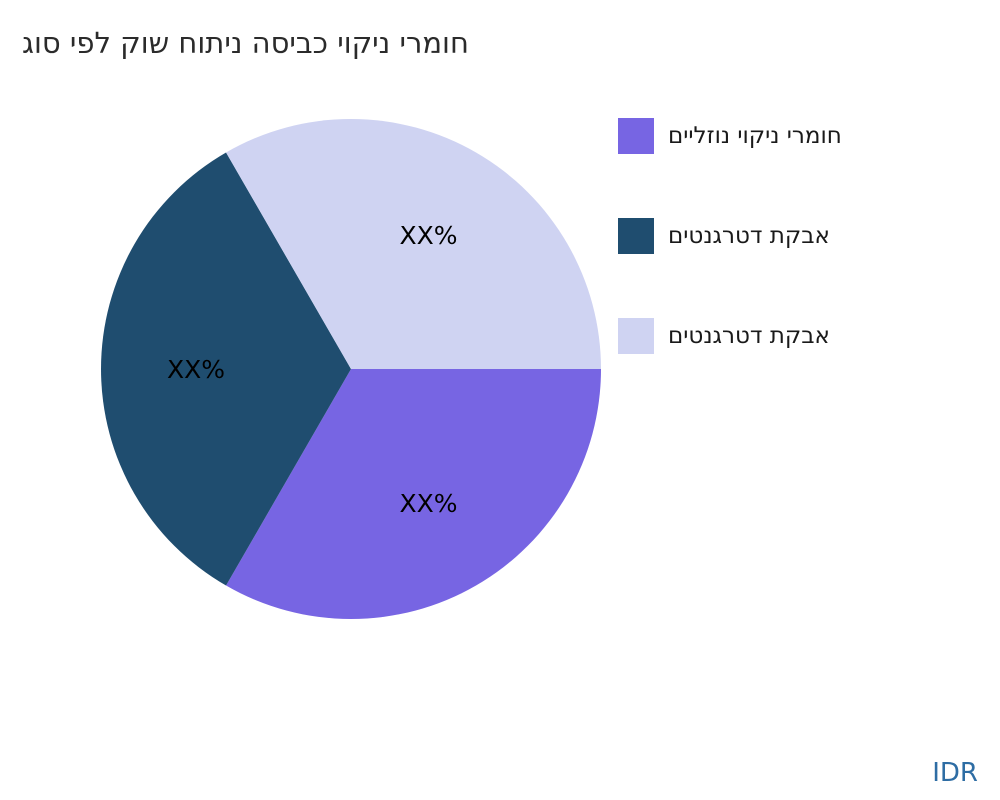 This screenshot has width=1000, height=800. What do you see at coordinates (245, 43) in the screenshot?
I see `chart-title: חומרי ניקוי כביסה ניתוח שוק לפי סוג` at bounding box center [245, 43].